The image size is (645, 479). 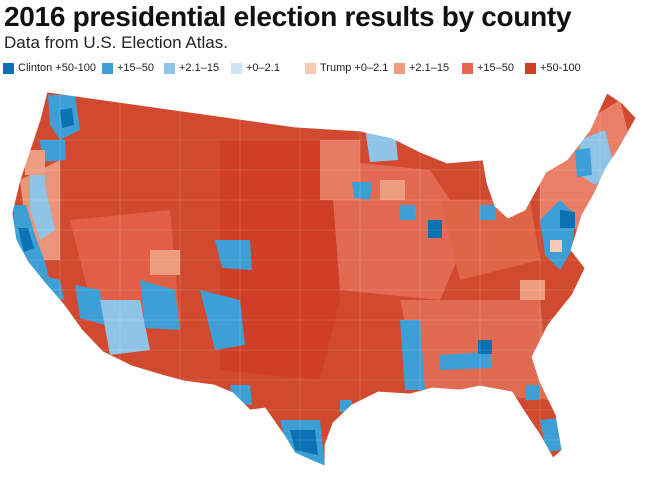 What do you see at coordinates (583, 162) in the screenshot?
I see `region-vermont` at bounding box center [583, 162].